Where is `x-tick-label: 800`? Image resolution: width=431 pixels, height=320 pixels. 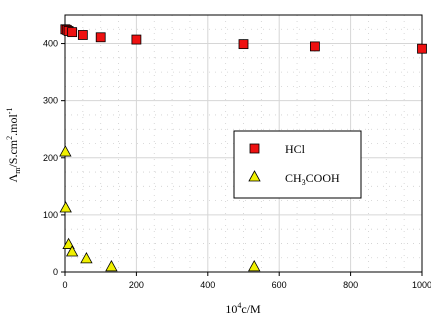
x-tick-label: 800 is located at coordinates (350, 285).